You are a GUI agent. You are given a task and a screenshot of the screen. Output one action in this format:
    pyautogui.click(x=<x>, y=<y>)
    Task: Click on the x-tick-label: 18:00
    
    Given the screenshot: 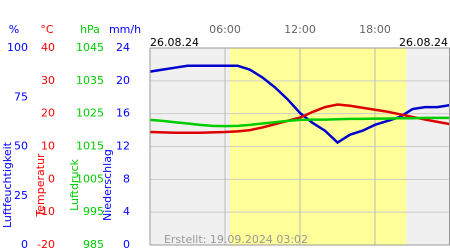 What is the action you would take?
    pyautogui.click(x=375, y=29)
    